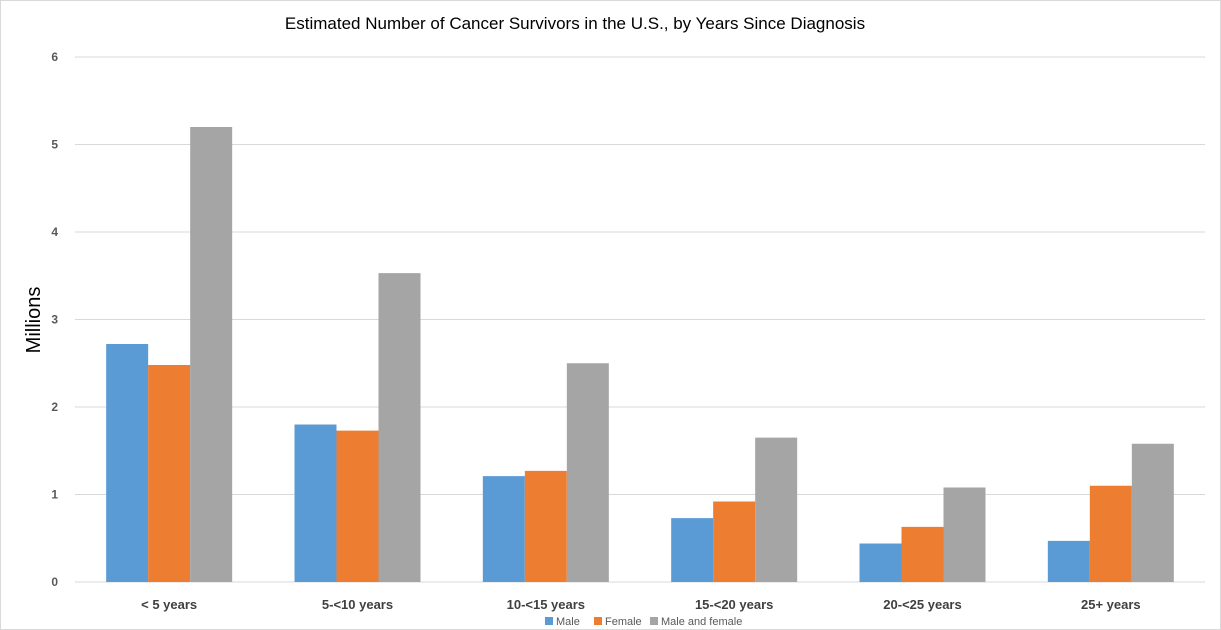  What do you see at coordinates (34, 320) in the screenshot?
I see `y-axis-title: Millions` at bounding box center [34, 320].